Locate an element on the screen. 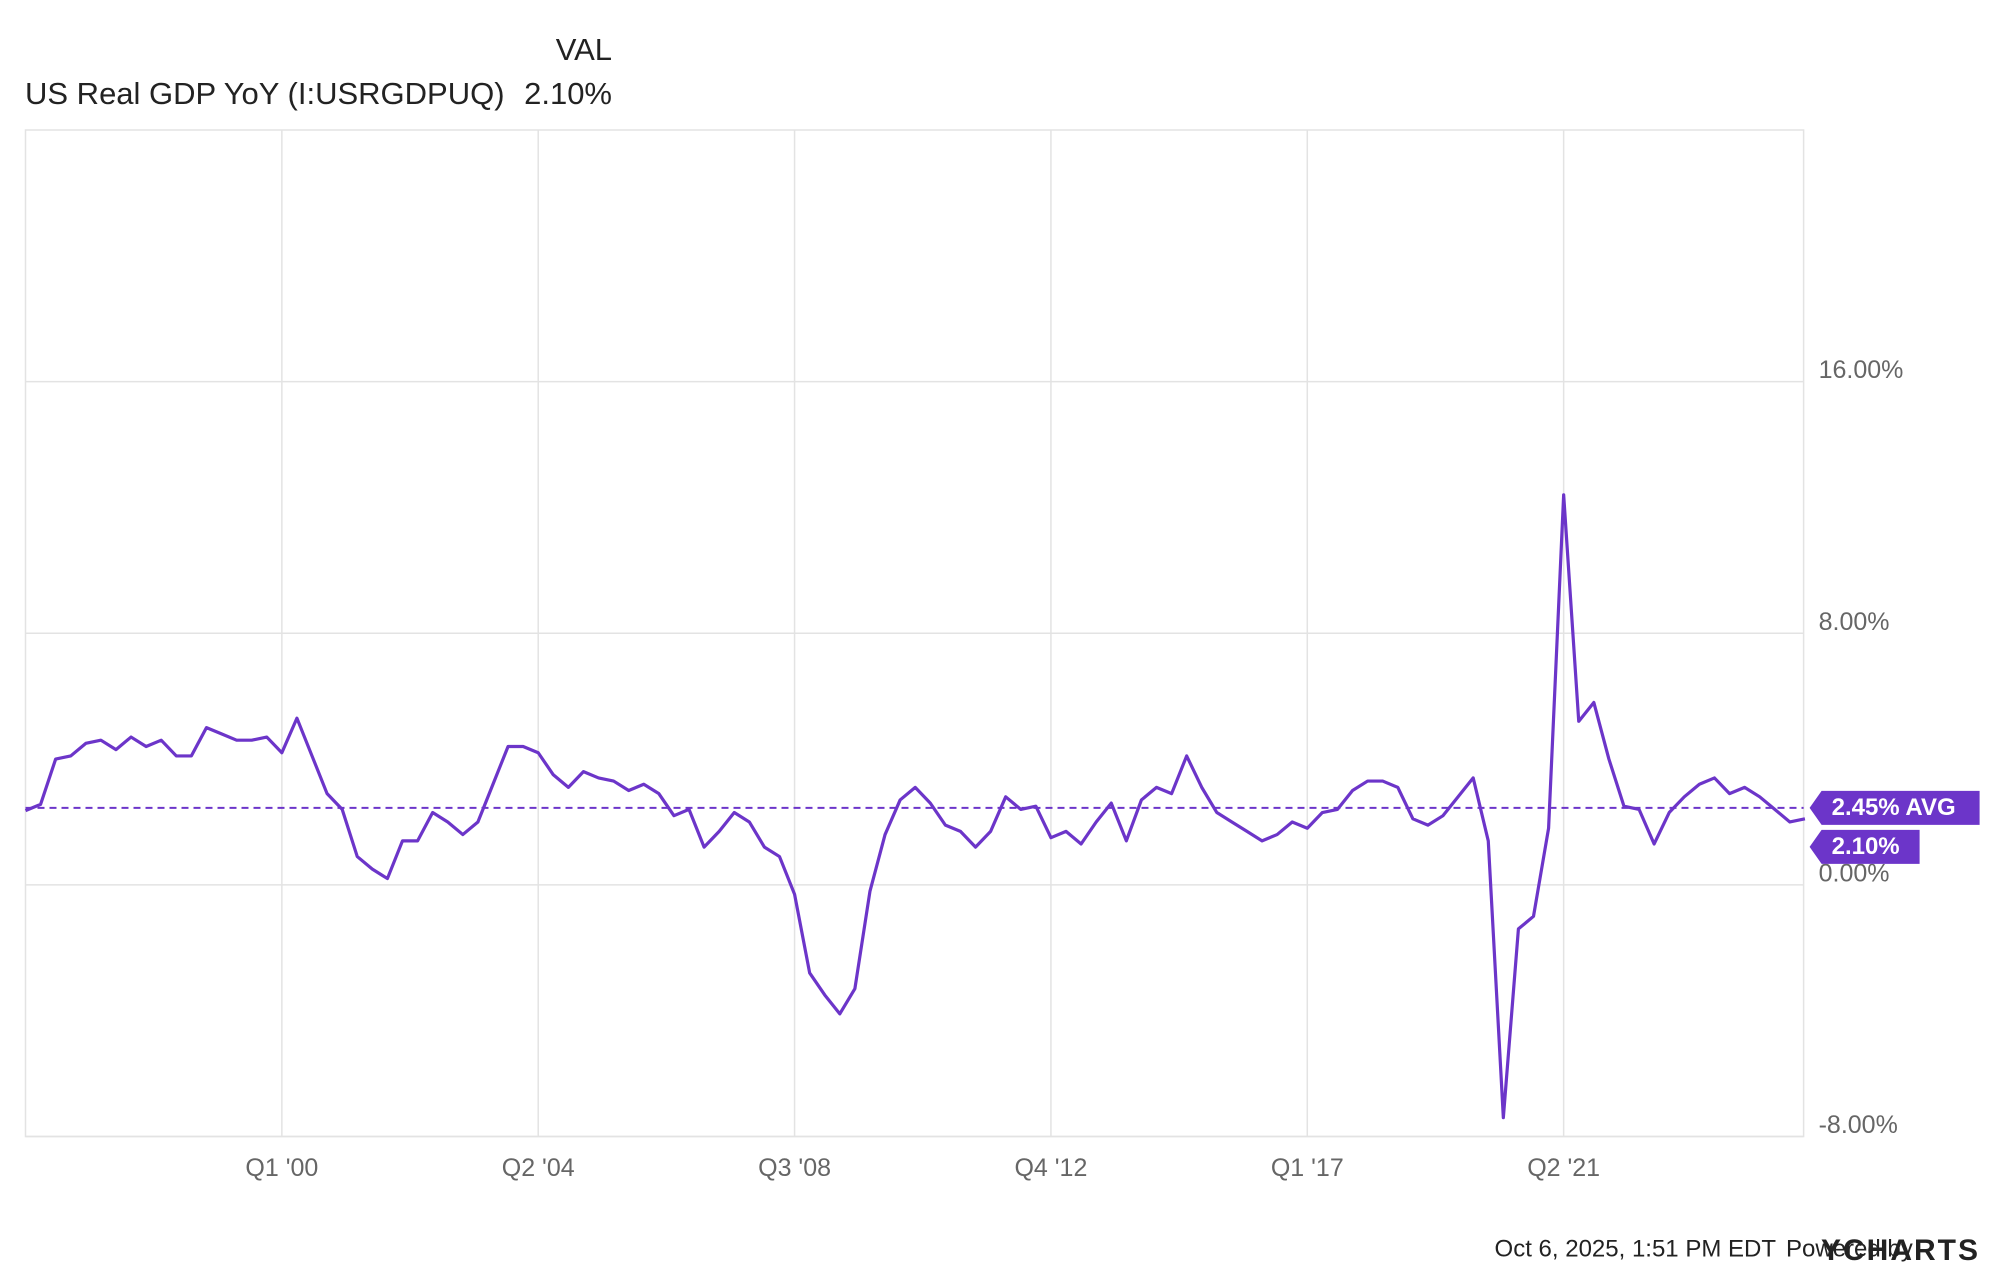 This screenshot has width=2000, height=1281. footer-brand: YCHARTS is located at coordinates (1900, 1250).